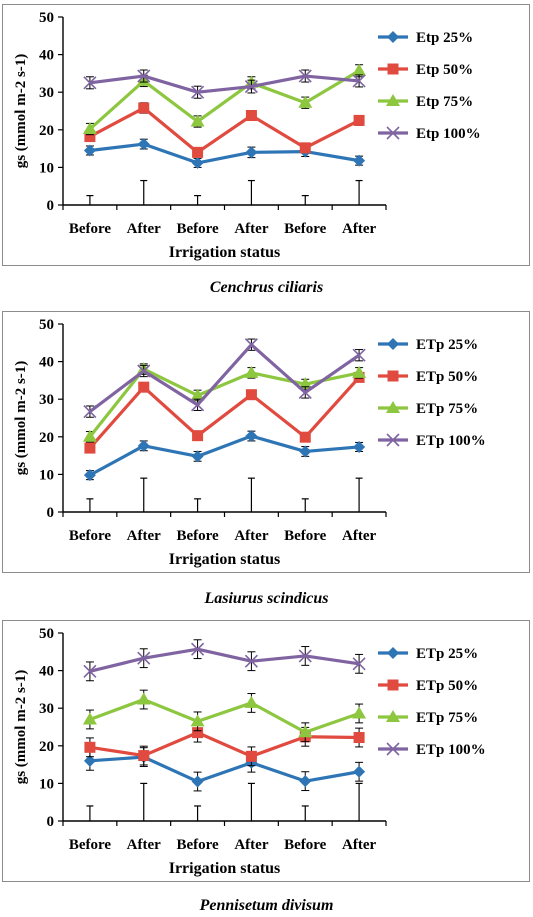 Image resolution: width=533 pixels, height=917 pixels. Describe the element at coordinates (444, 70) in the screenshot. I see `legend-label: Etp 50%` at that location.